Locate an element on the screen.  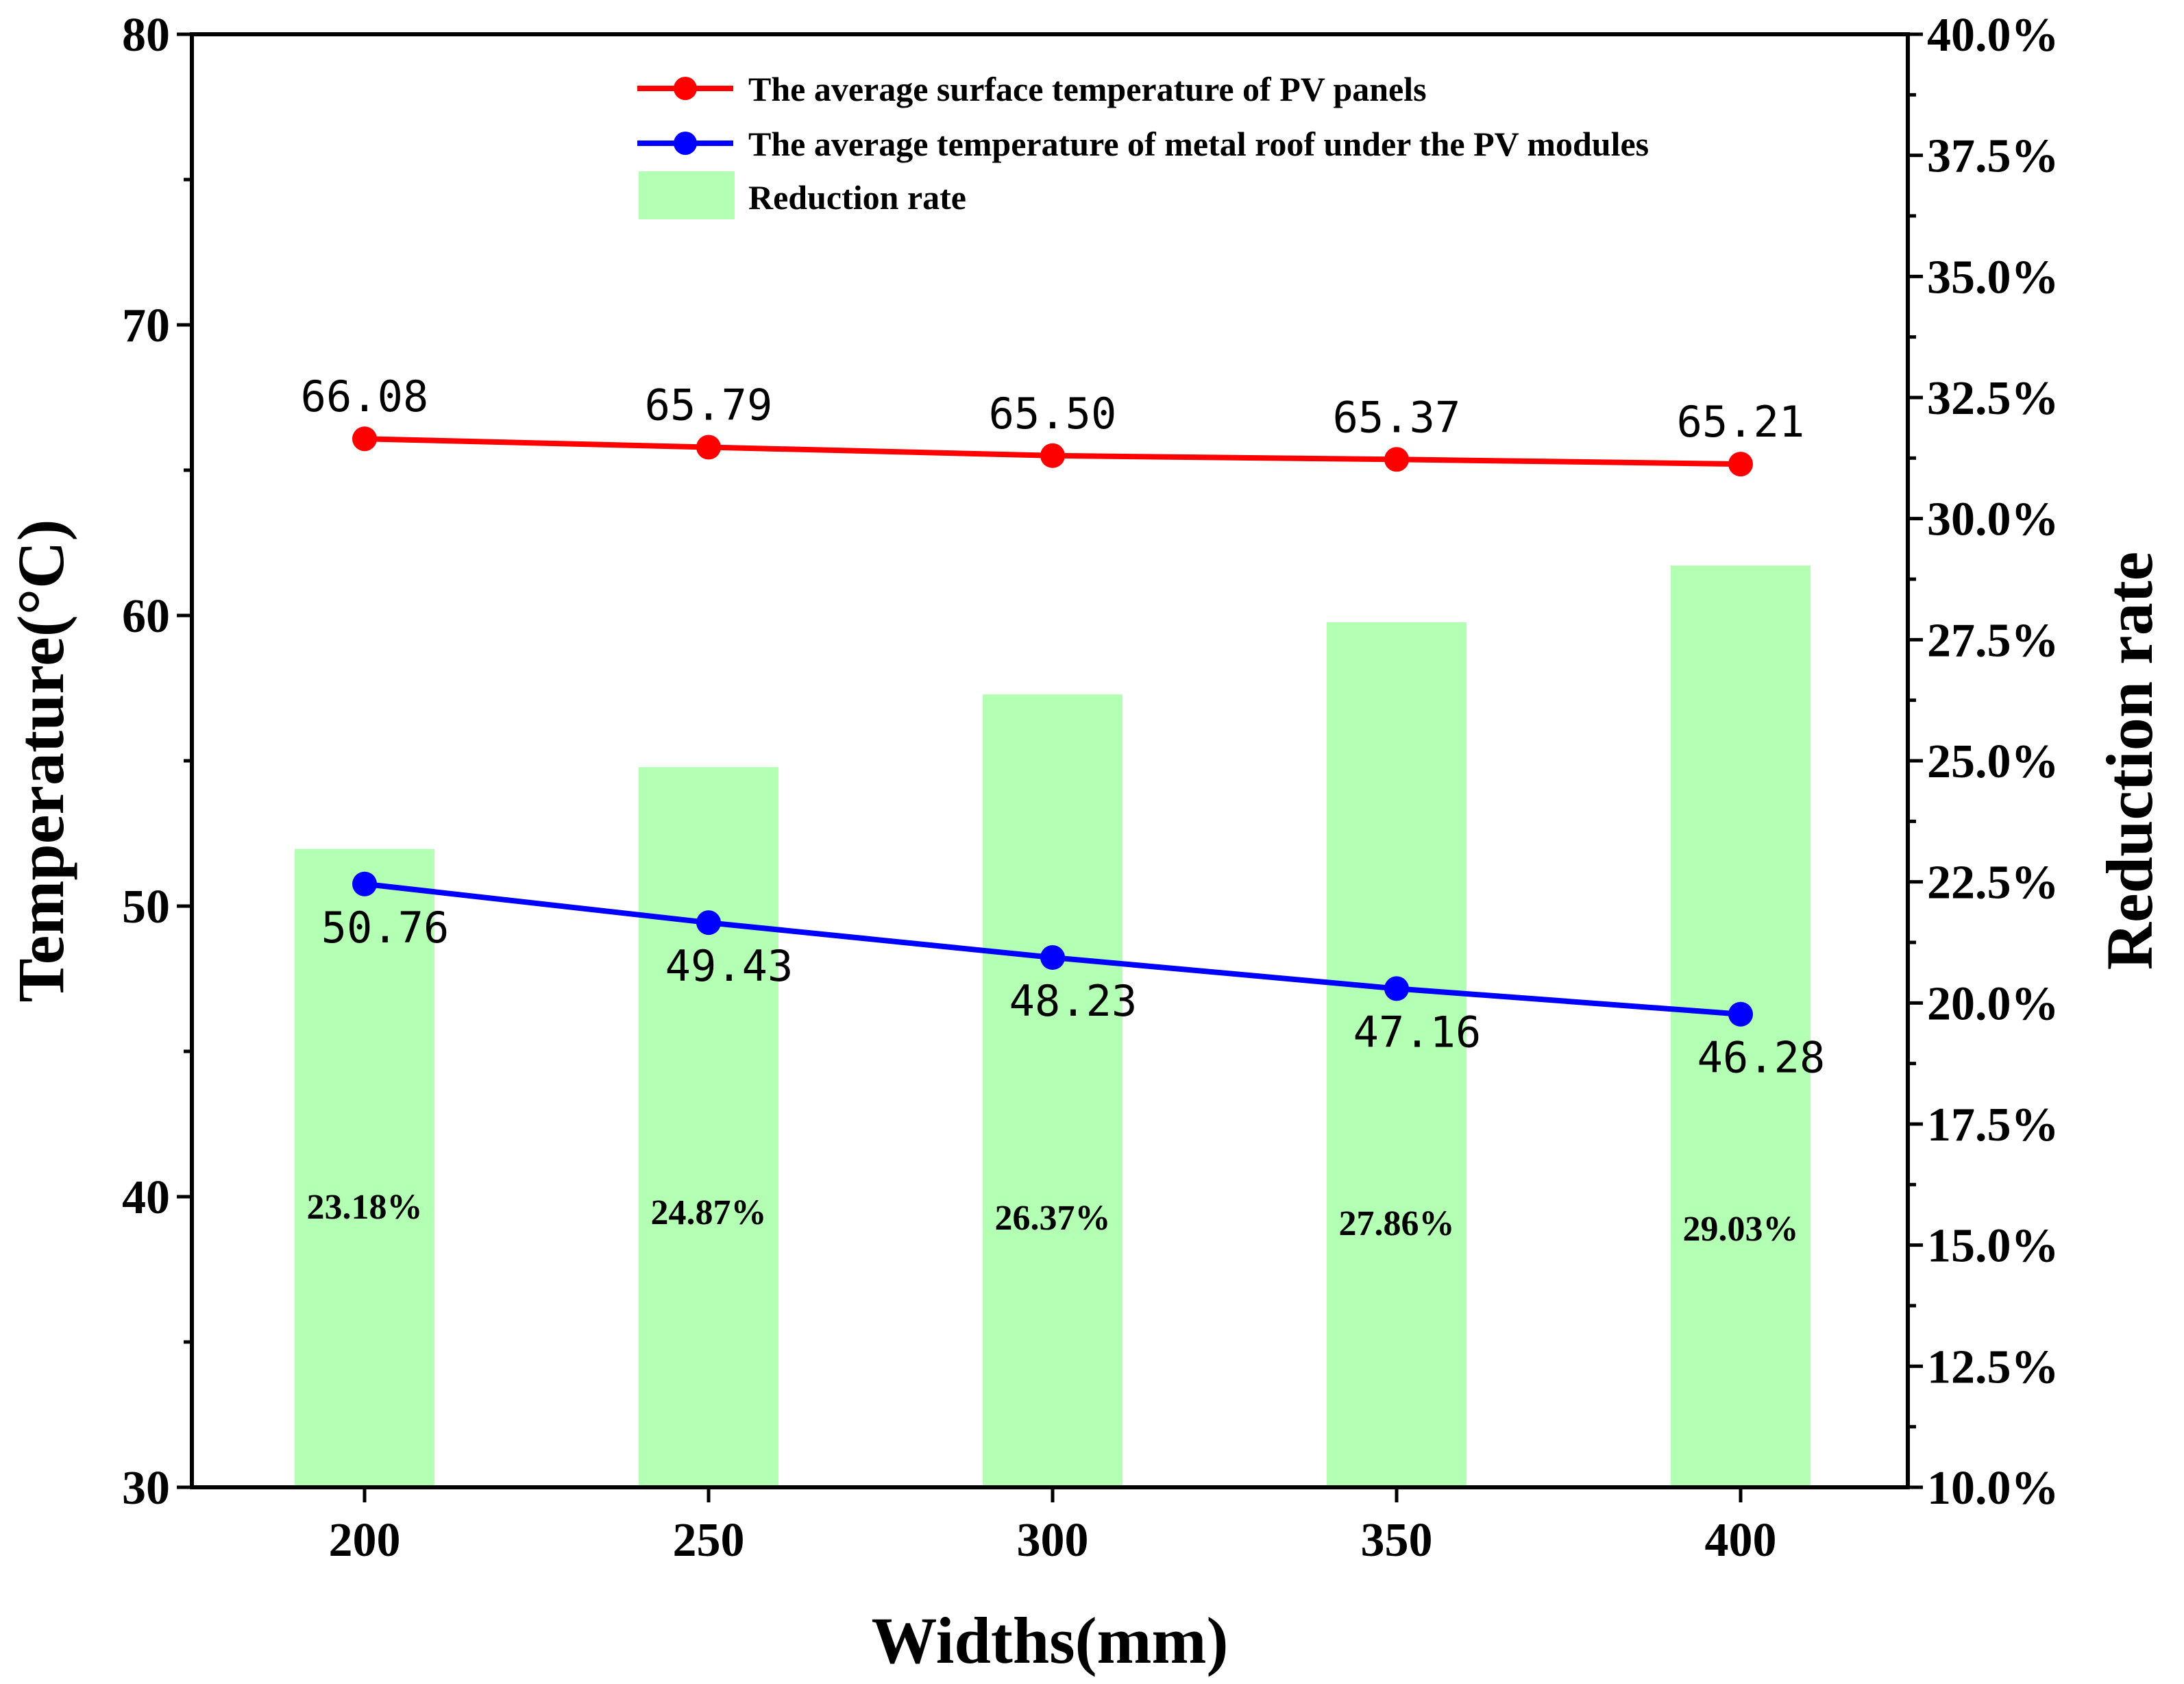
bar-labels-group: 23.18% 24.87% 26.37% 27.86% 29.03% is located at coordinates (1053, 1218).